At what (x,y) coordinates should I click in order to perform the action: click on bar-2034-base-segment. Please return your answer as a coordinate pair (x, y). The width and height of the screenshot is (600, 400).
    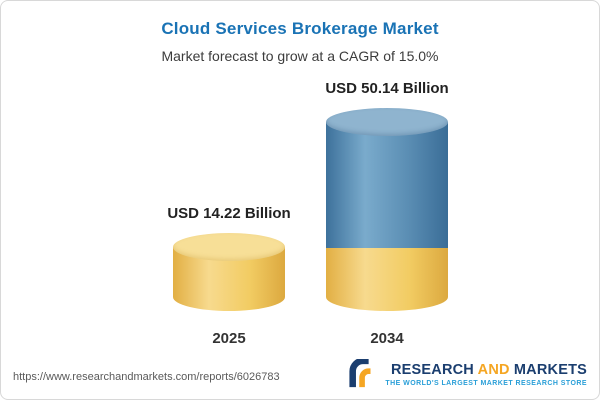
    Looking at the image, I should click on (387, 279).